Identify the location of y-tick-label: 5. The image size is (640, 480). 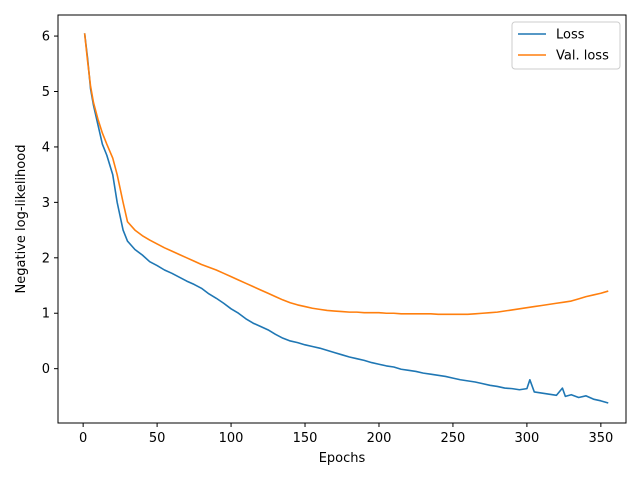
(46, 92).